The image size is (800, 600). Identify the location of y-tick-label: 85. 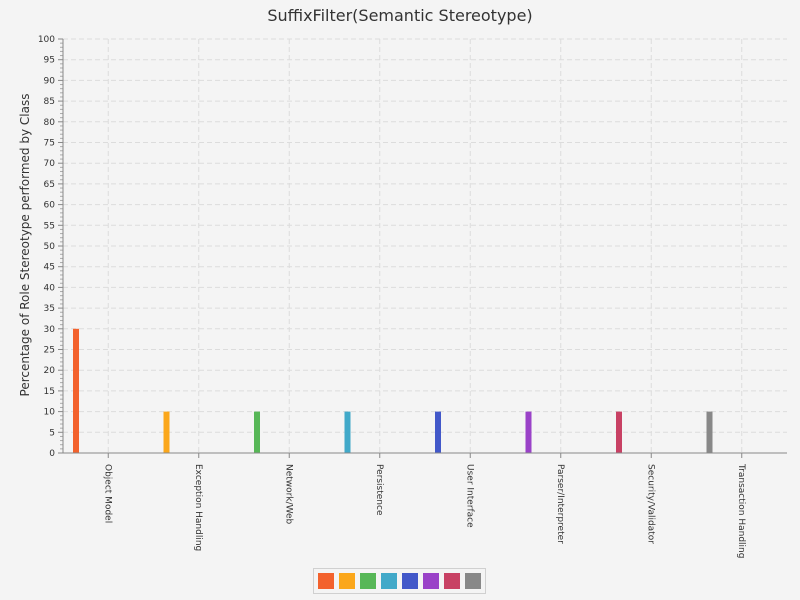
(49, 102).